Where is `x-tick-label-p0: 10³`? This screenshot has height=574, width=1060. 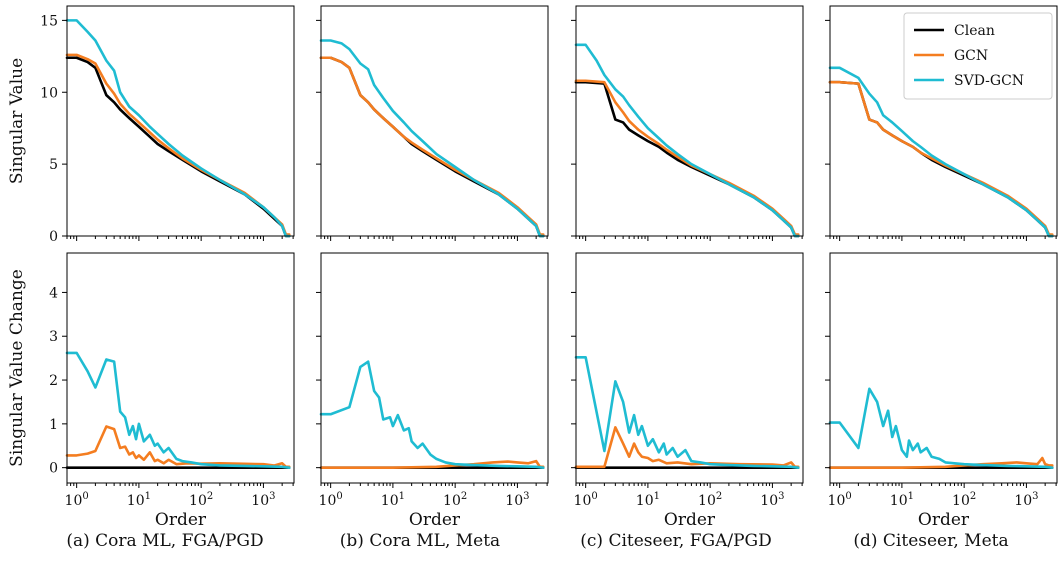 x-tick-label-p0: 10³ is located at coordinates (263, 500).